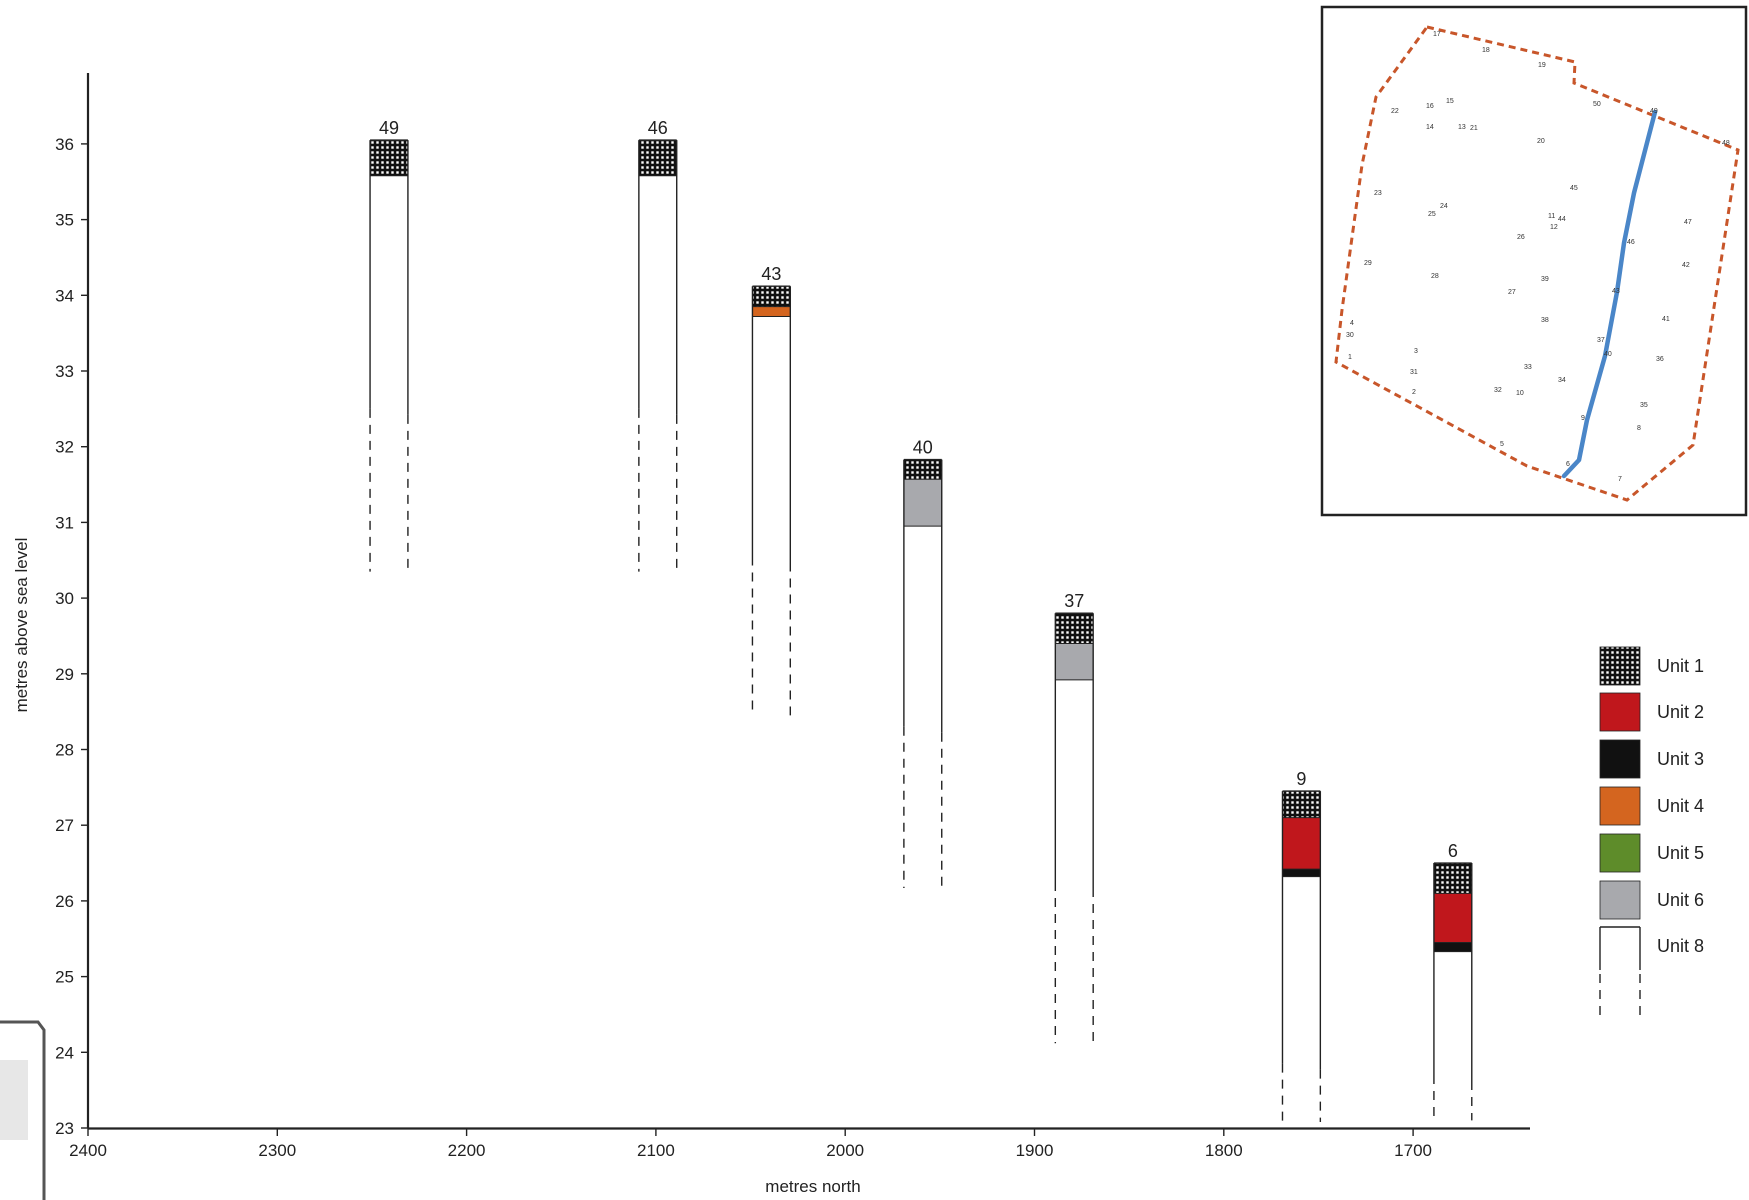 This screenshot has height=1200, width=1749. Describe the element at coordinates (1651, 973) in the screenshot. I see `legend-item-unit-8: Unit 8` at that location.